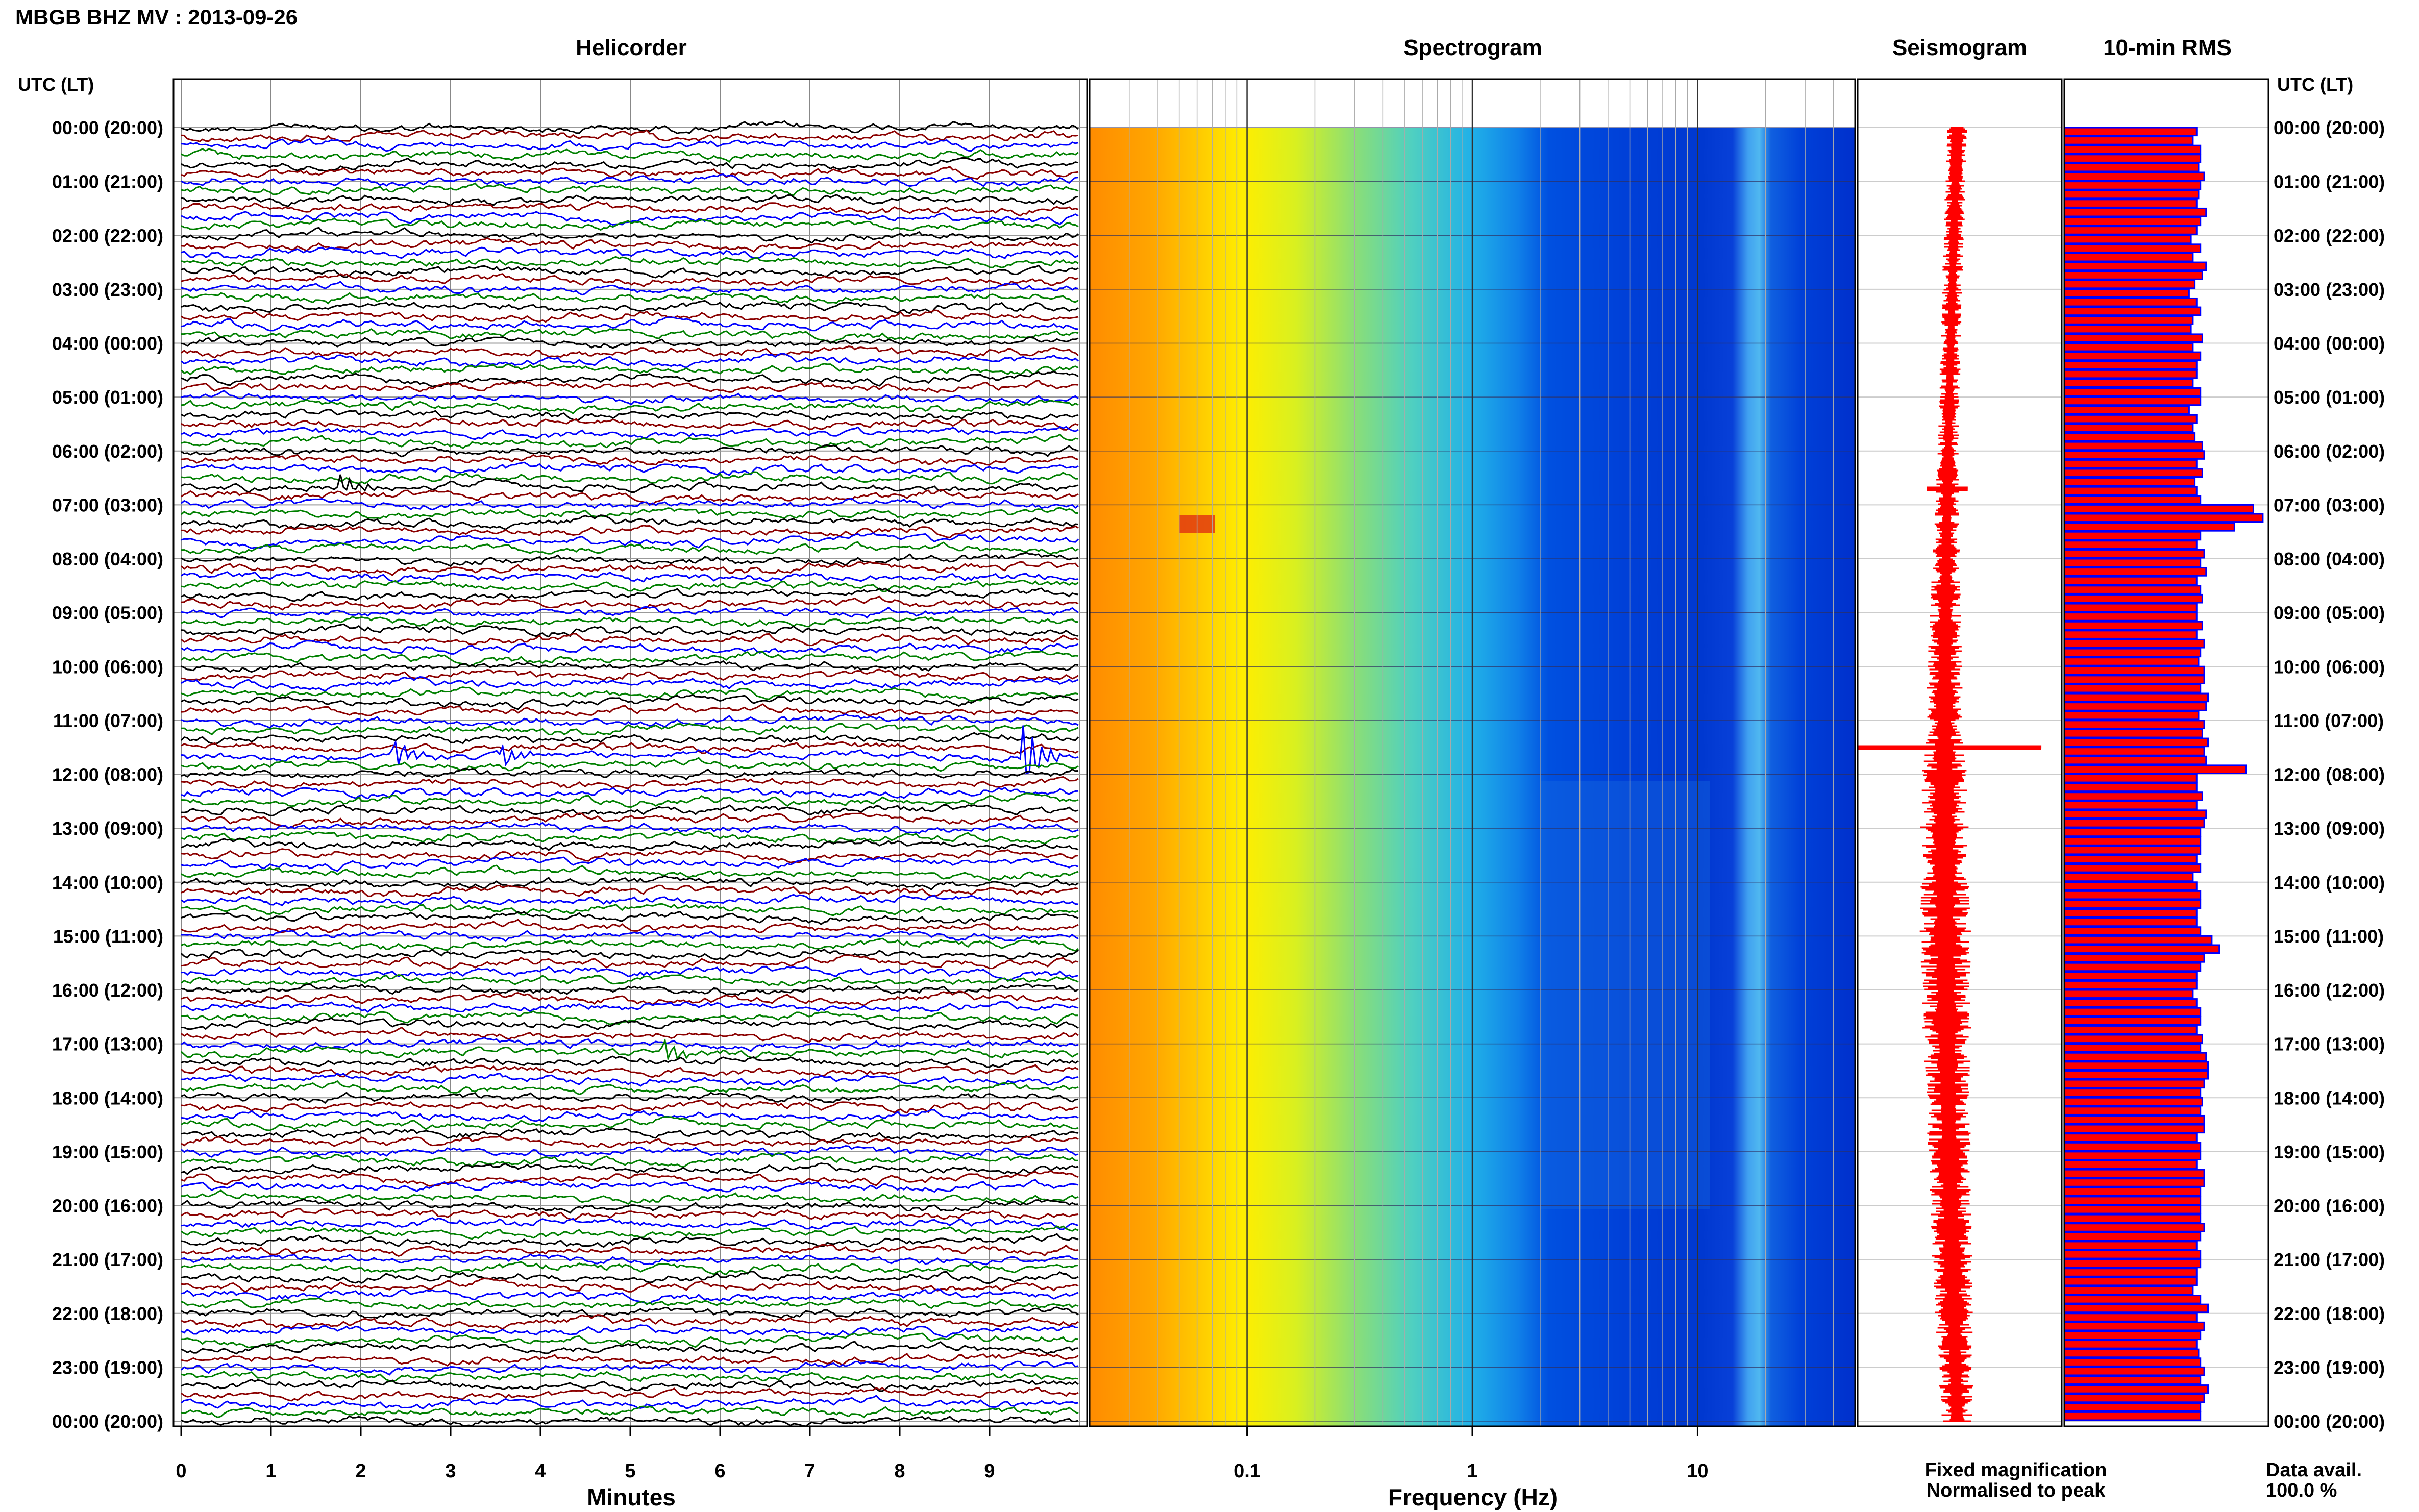  What do you see at coordinates (107, 613) in the screenshot?
I see `time-tick-label-left: 09:00 (05:00)` at bounding box center [107, 613].